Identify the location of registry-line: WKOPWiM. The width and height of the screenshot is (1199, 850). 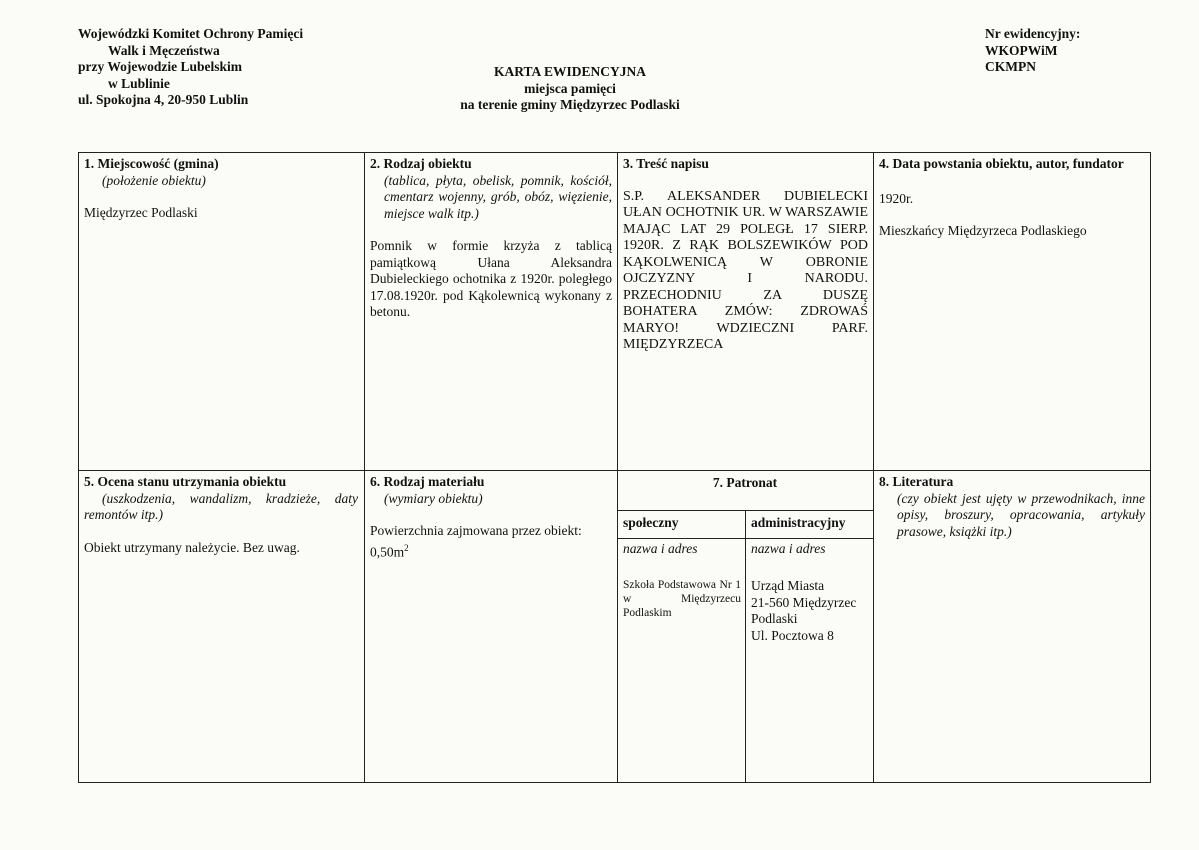
(1021, 50).